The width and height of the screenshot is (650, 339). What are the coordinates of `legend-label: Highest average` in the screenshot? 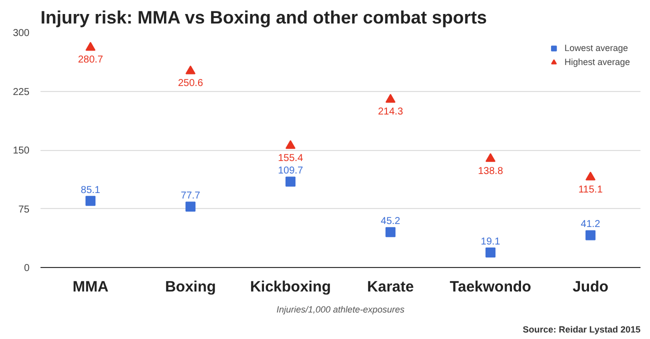 It's located at (597, 62).